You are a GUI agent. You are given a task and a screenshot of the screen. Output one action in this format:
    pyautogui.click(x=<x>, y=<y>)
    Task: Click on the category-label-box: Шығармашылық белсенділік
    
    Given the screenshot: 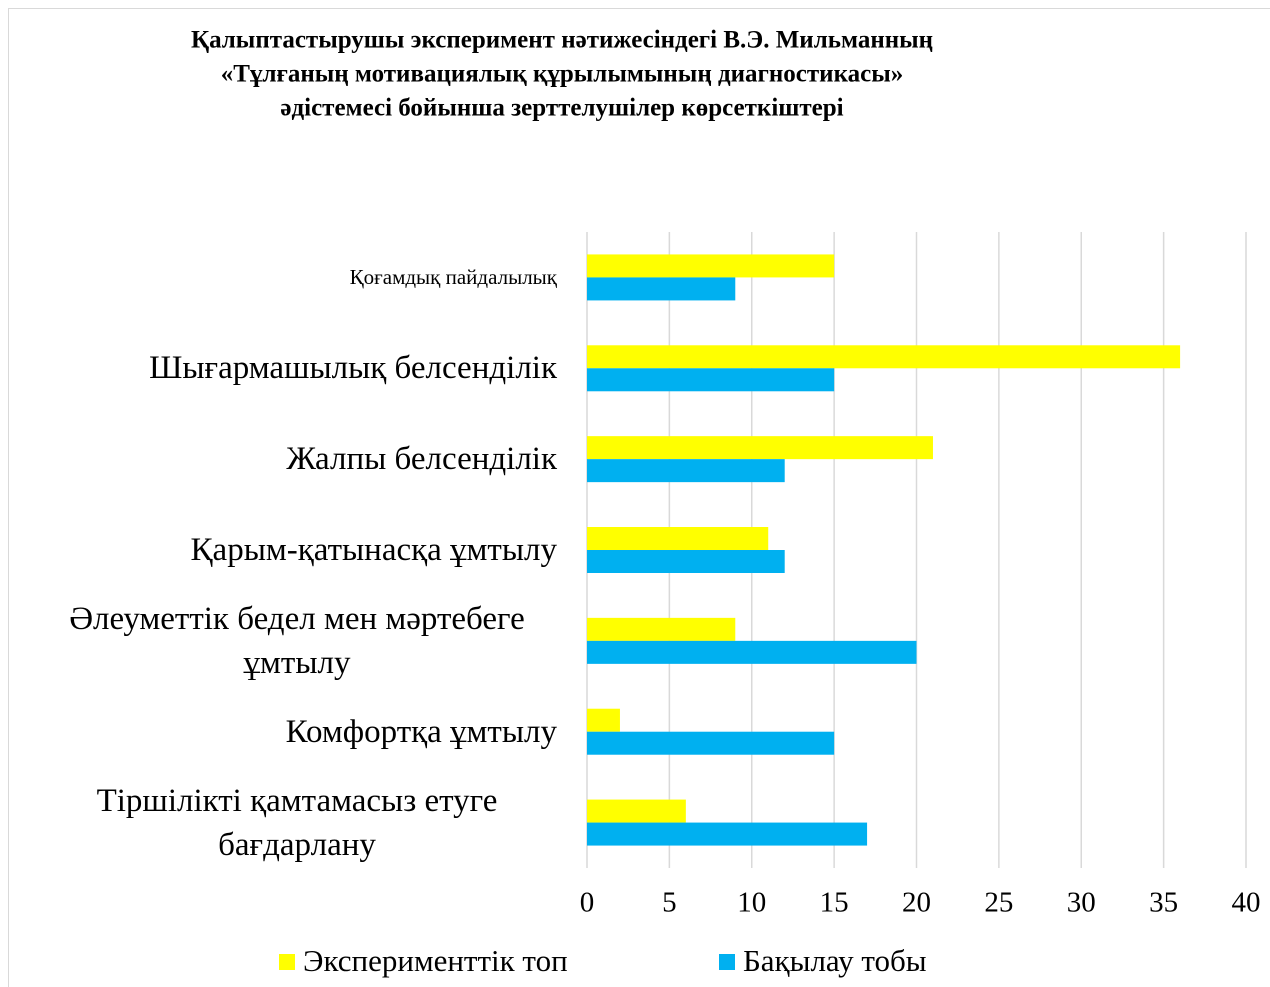 What is the action you would take?
    pyautogui.click(x=278, y=368)
    